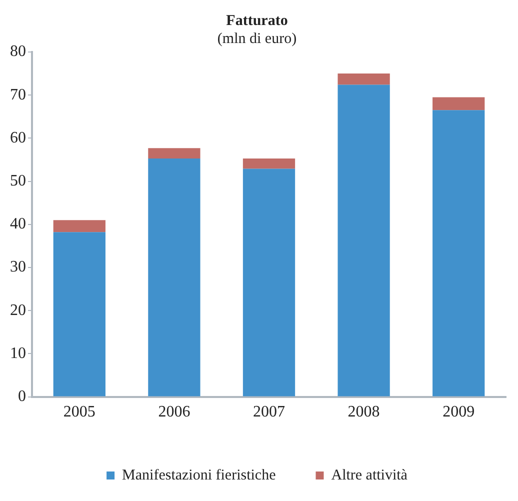 The width and height of the screenshot is (518, 501). I want to click on x-tick-label: 2008, so click(364, 412).